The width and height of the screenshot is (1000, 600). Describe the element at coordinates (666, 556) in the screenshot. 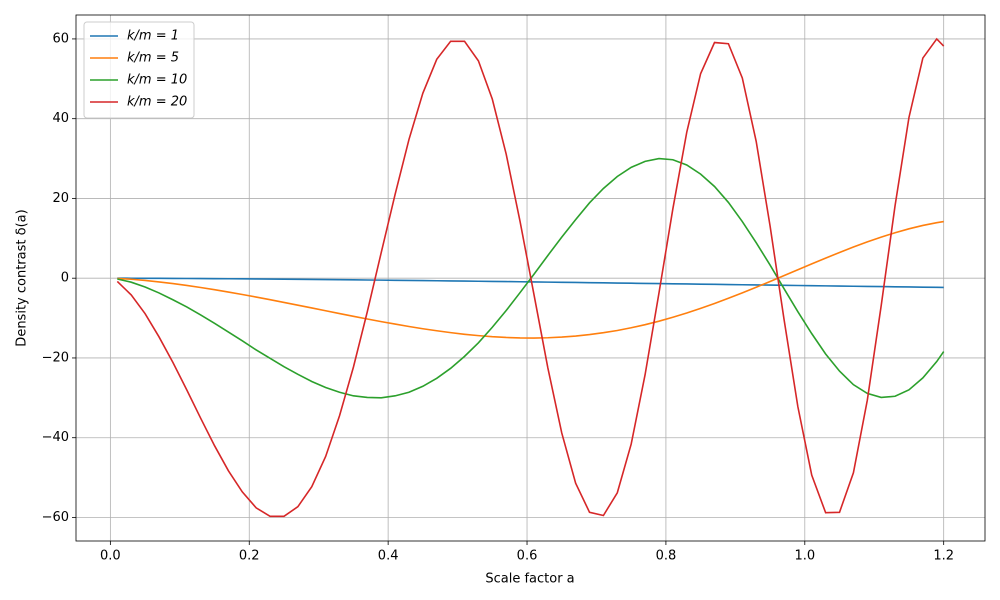

I see `x-tick-label: 0.8` at that location.